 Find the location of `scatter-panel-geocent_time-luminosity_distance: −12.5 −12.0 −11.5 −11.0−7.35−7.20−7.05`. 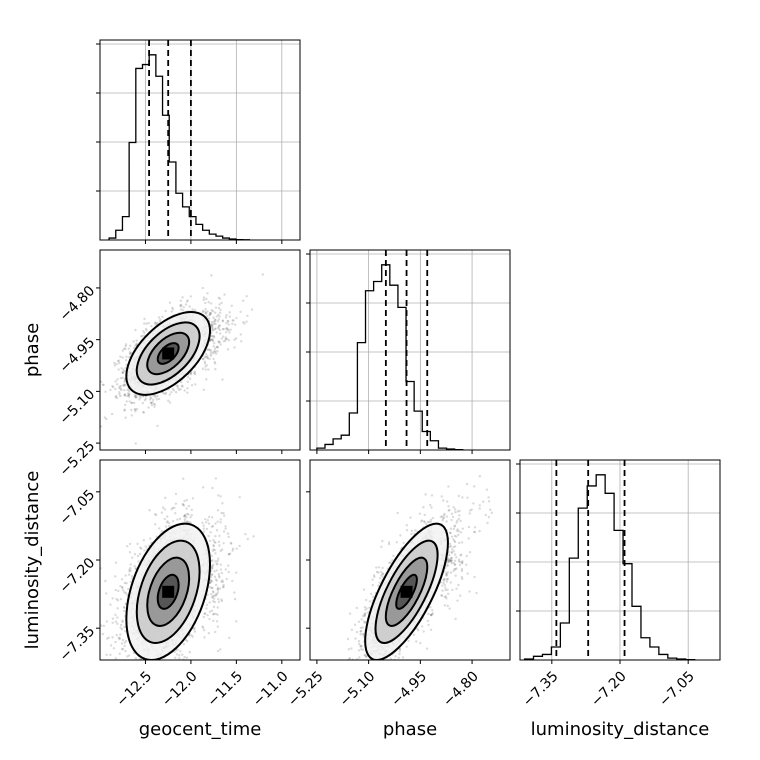

scatter-panel-geocent_time-luminosity_distance: −12.5 −12.0 −11.5 −11.0−7.35−7.20−7.05 is located at coordinates (179, 584).